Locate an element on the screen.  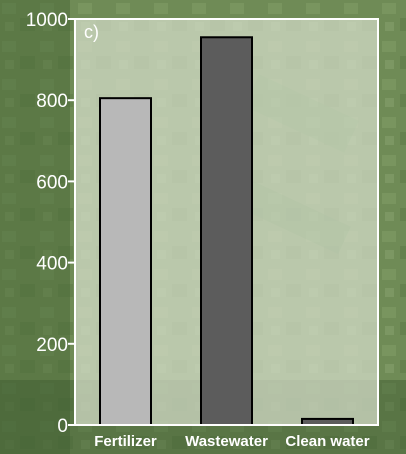
y-tick-label: 600 is located at coordinates (52, 182).